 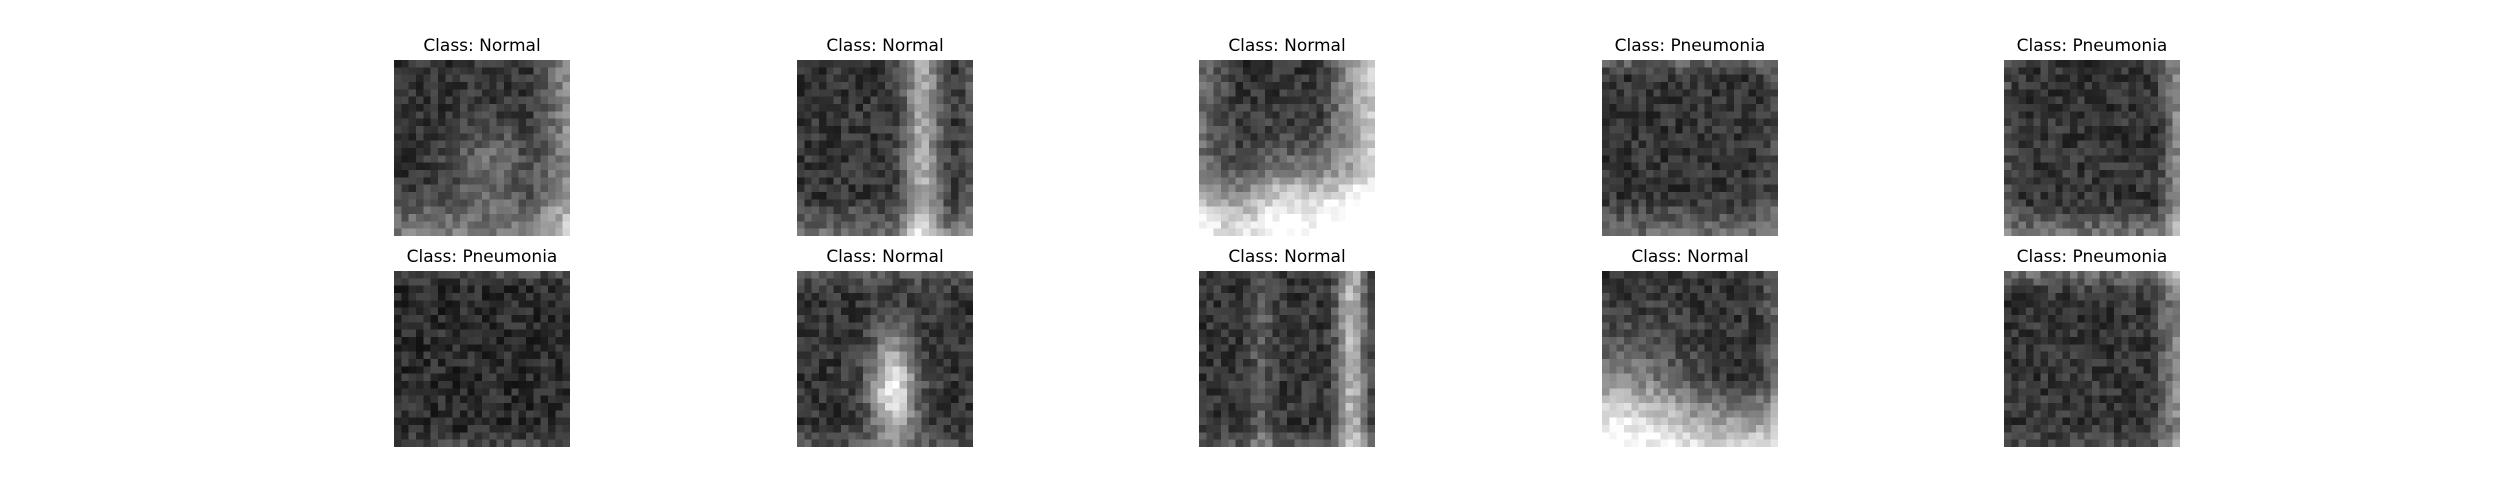 I want to click on image-panel-10: Class: Pneumonia, so click(x=2092, y=351).